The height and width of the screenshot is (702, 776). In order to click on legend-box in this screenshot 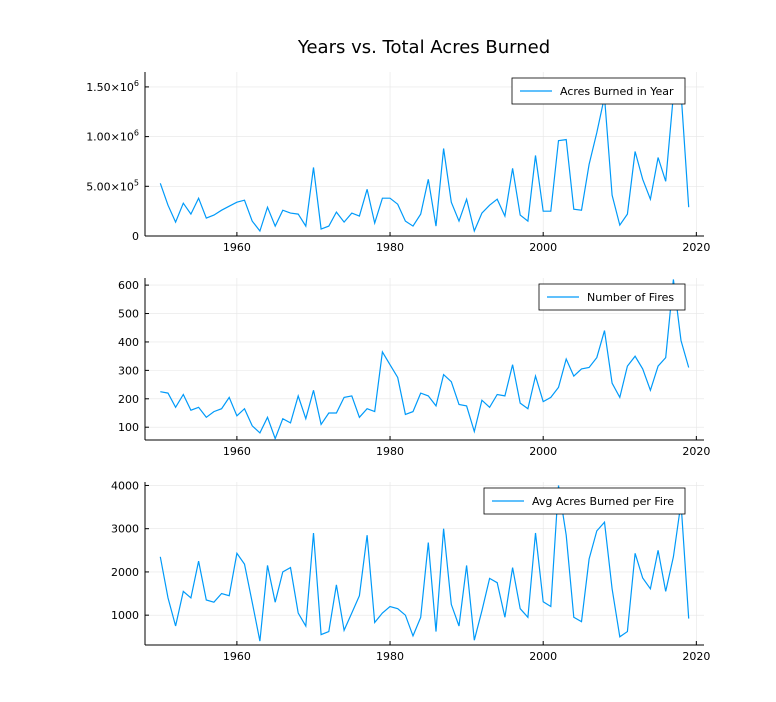, I will do `click(598, 91)`.